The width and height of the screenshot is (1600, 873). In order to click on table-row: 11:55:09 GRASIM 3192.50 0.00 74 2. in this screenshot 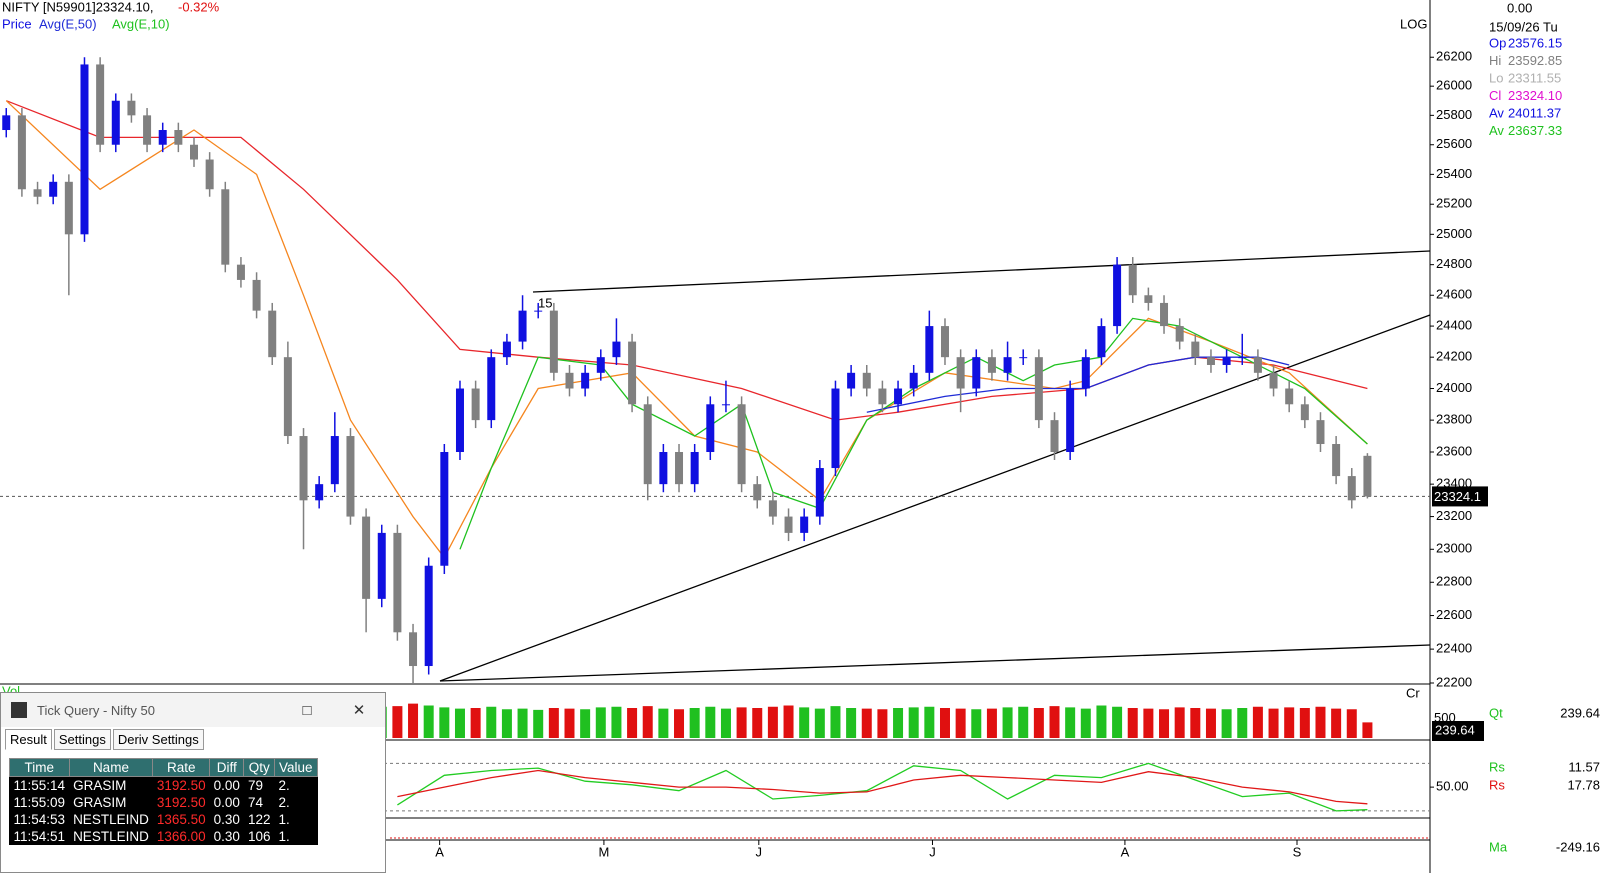, I will do `click(164, 802)`.